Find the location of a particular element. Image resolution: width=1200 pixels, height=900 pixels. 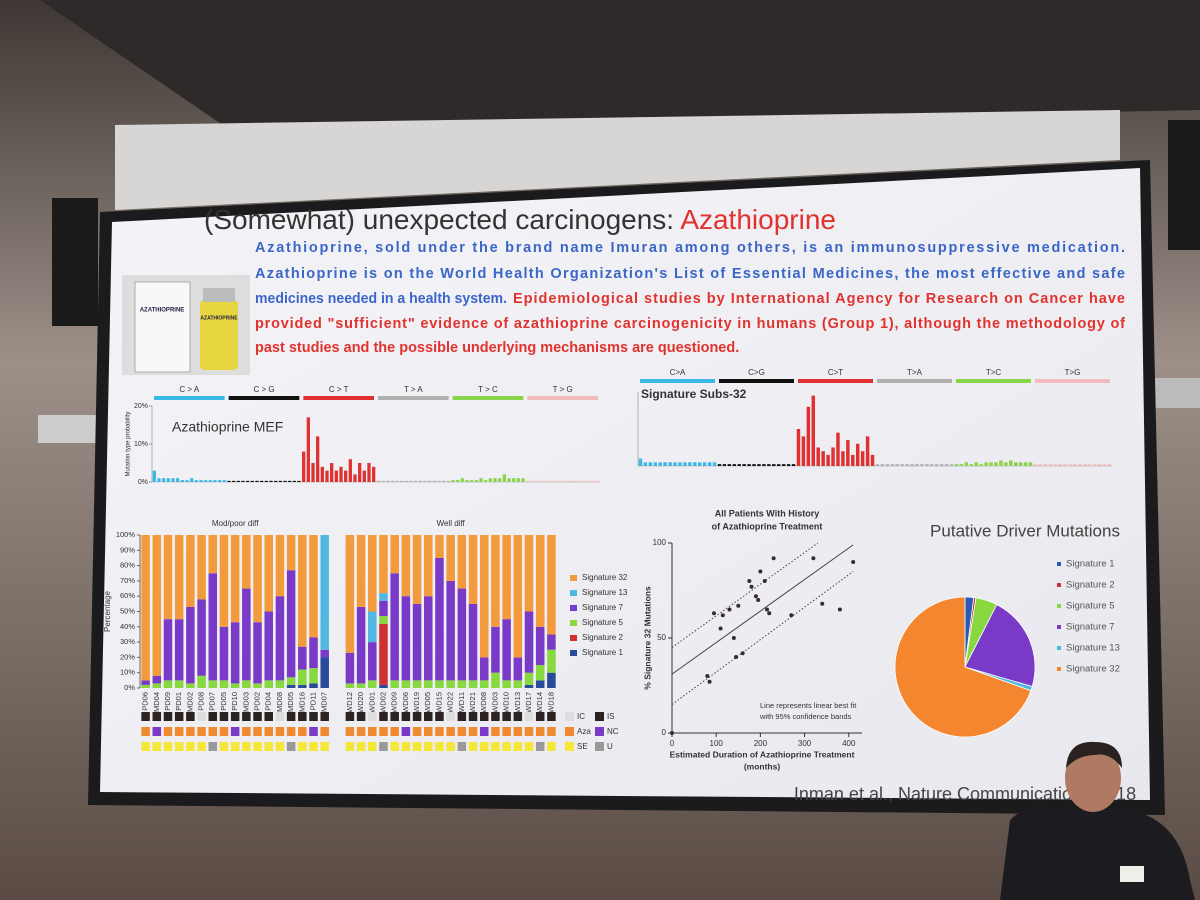

y-tick-label: 30% is located at coordinates (127, 641).